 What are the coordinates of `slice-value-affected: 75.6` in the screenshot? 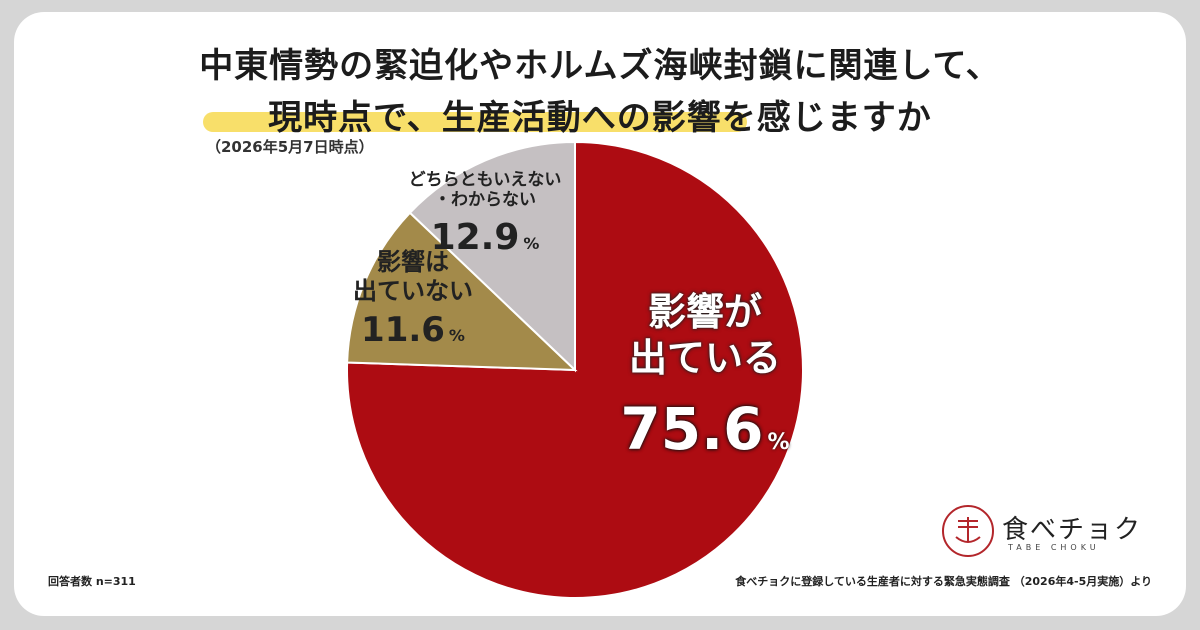 It's located at (692, 429).